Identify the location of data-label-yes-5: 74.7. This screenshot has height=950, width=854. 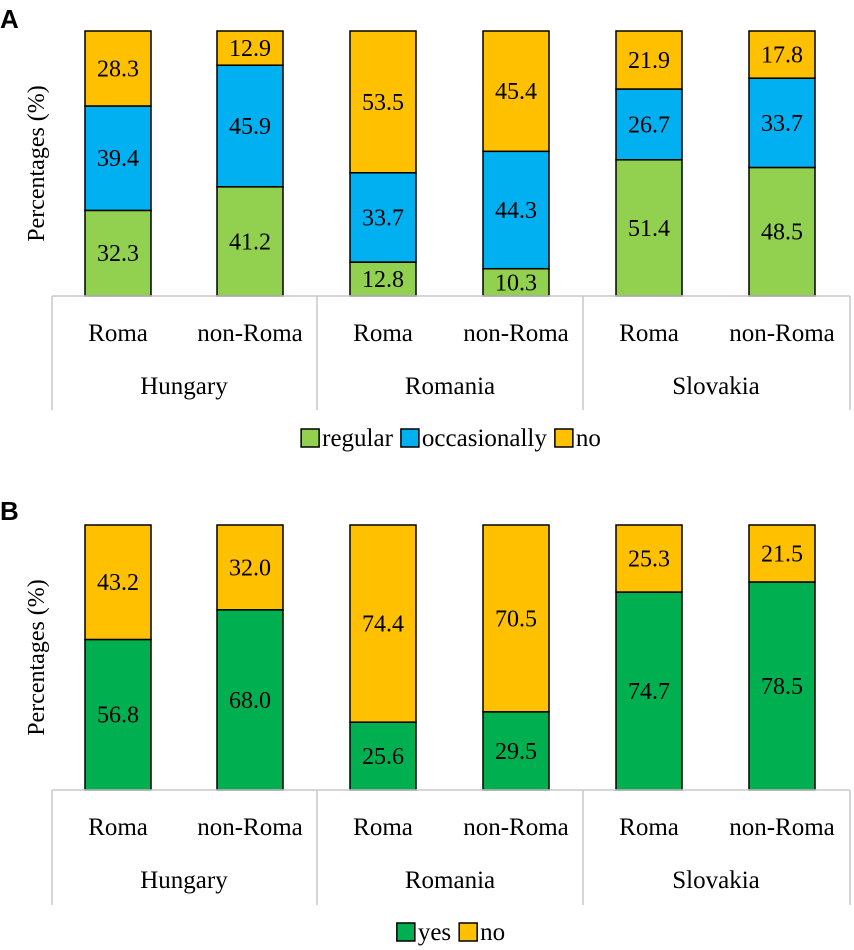
(649, 692).